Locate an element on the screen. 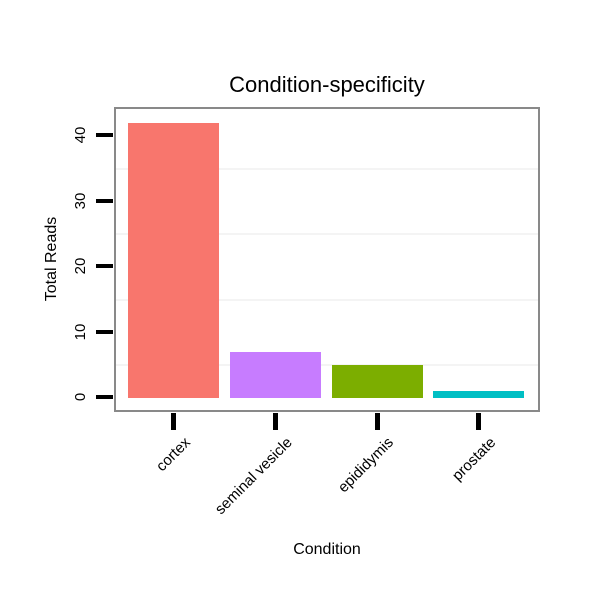 This screenshot has height=600, width=600. bar-cortex is located at coordinates (173, 260).